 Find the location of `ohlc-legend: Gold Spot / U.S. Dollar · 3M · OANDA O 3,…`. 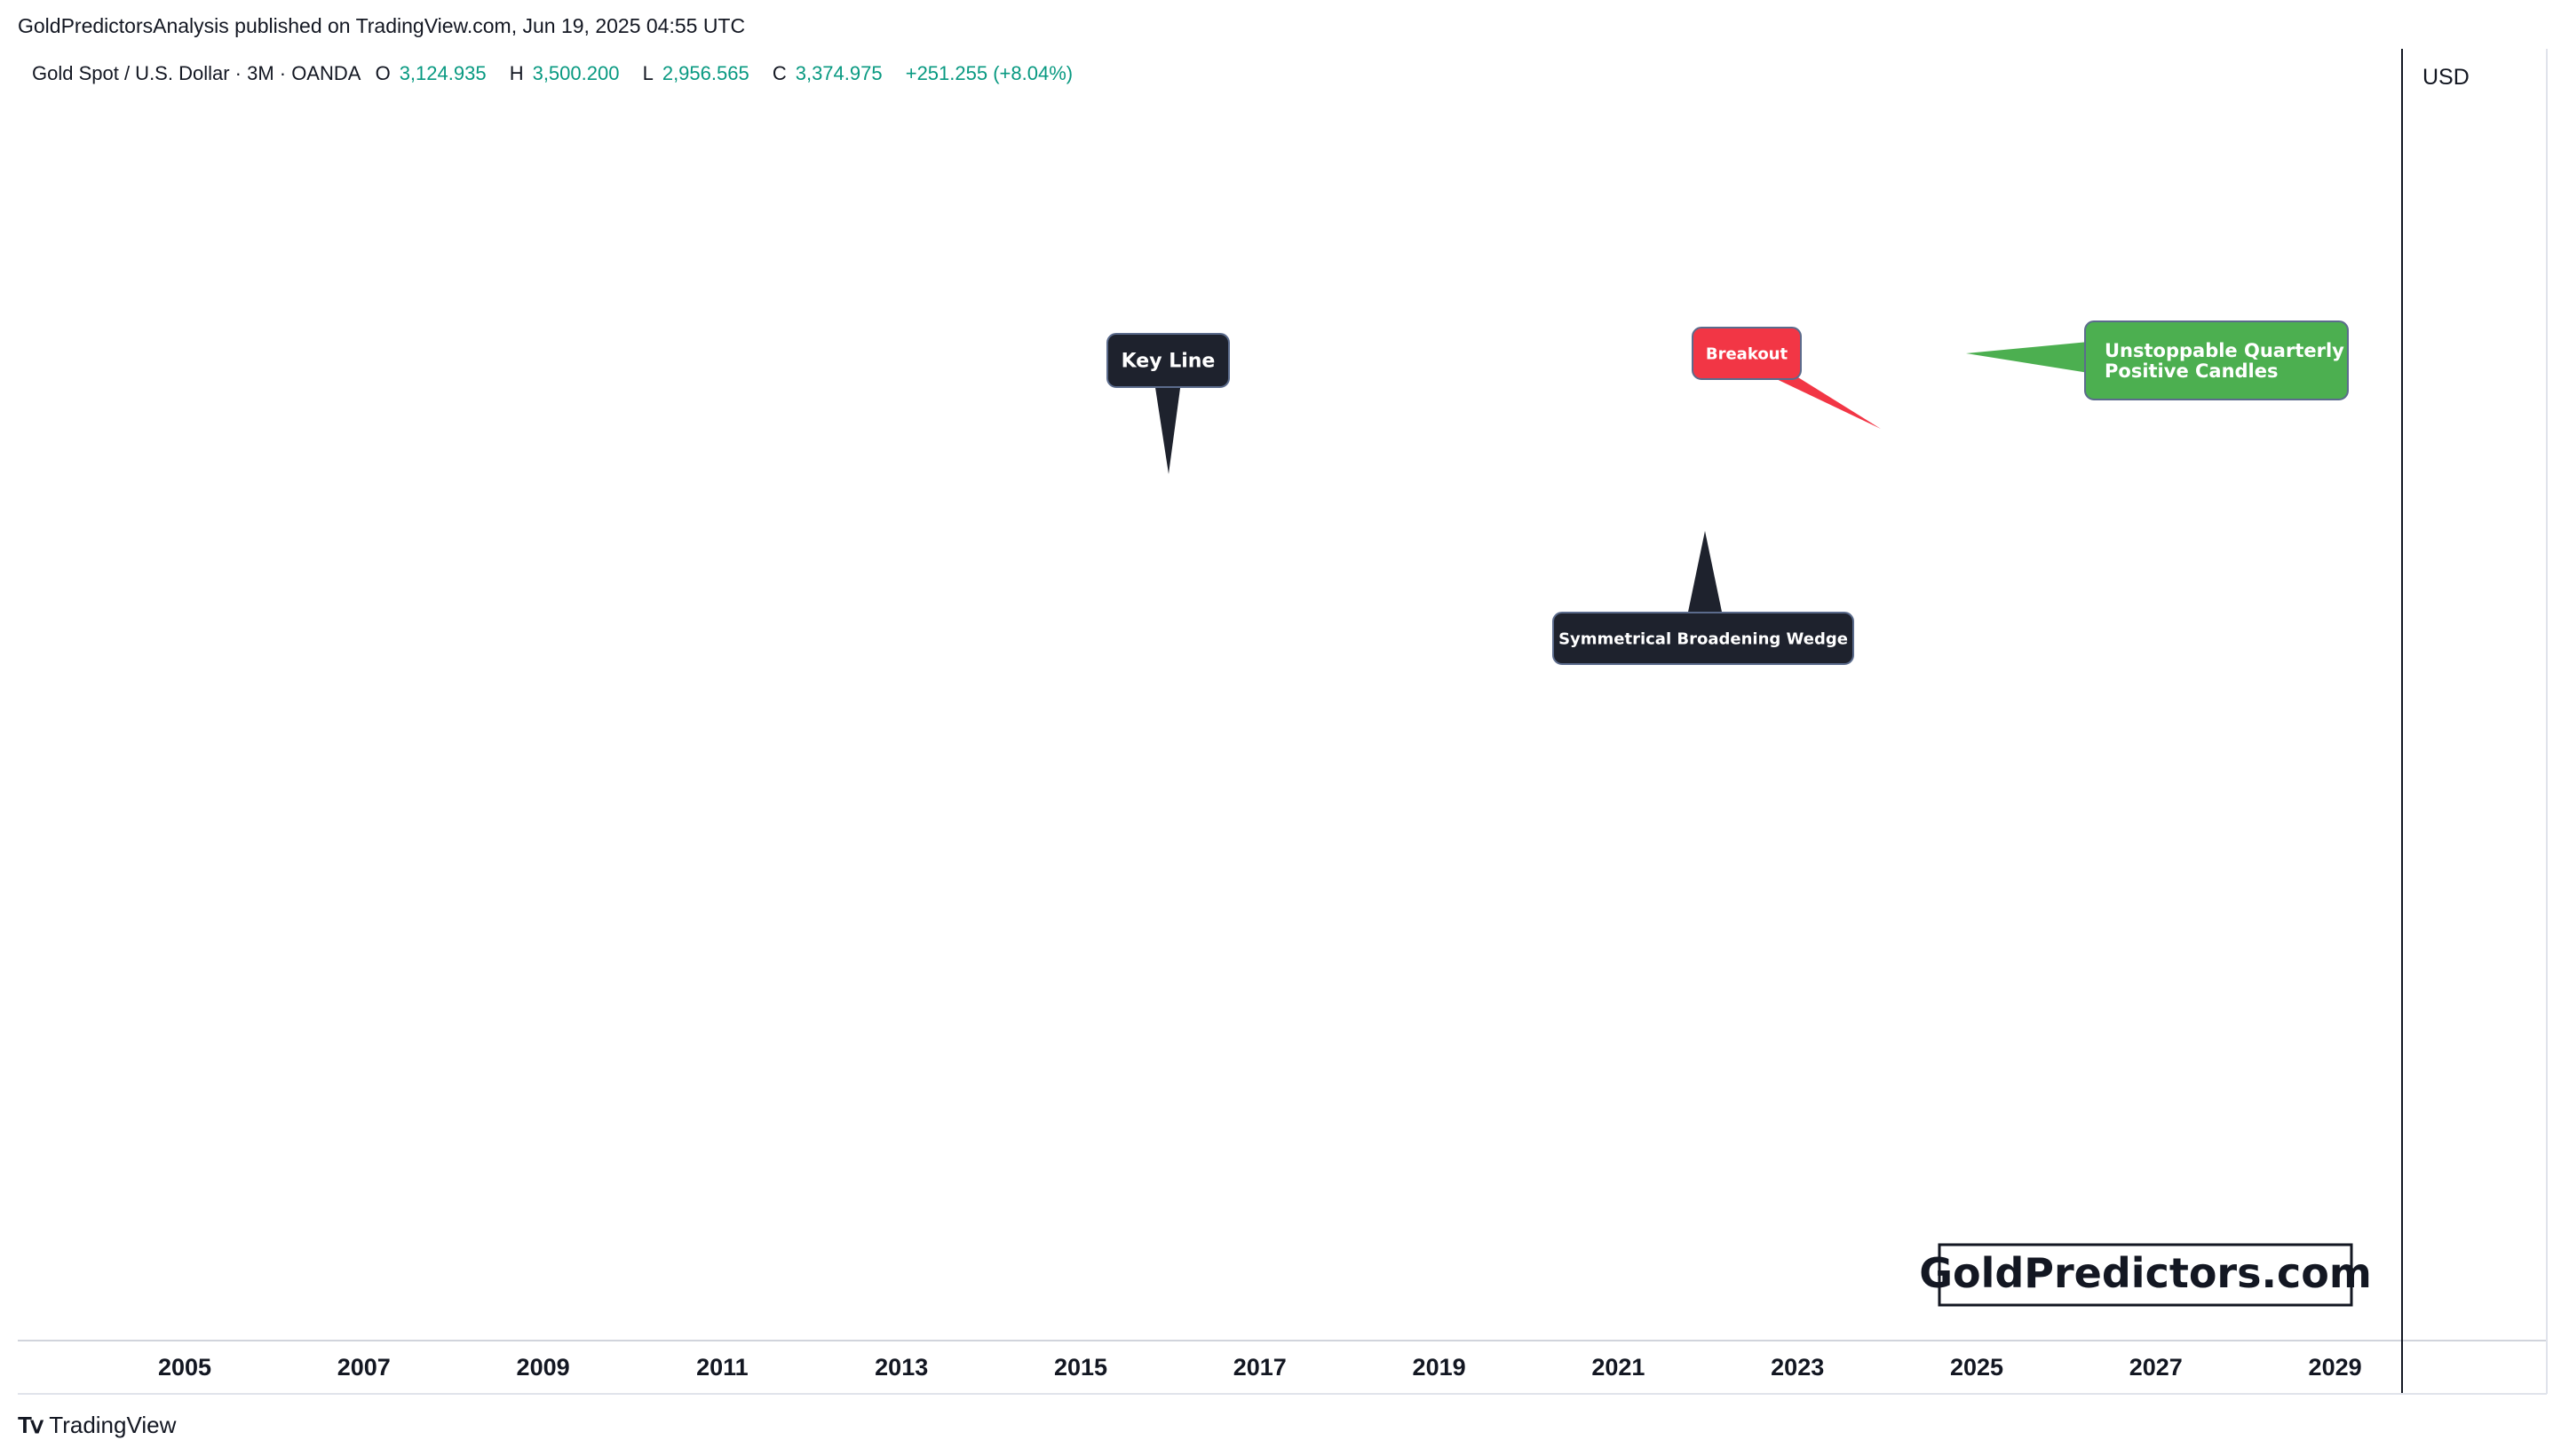

ohlc-legend: Gold Spot / U.S. Dollar · 3M · OANDA O 3,… is located at coordinates (557, 73).